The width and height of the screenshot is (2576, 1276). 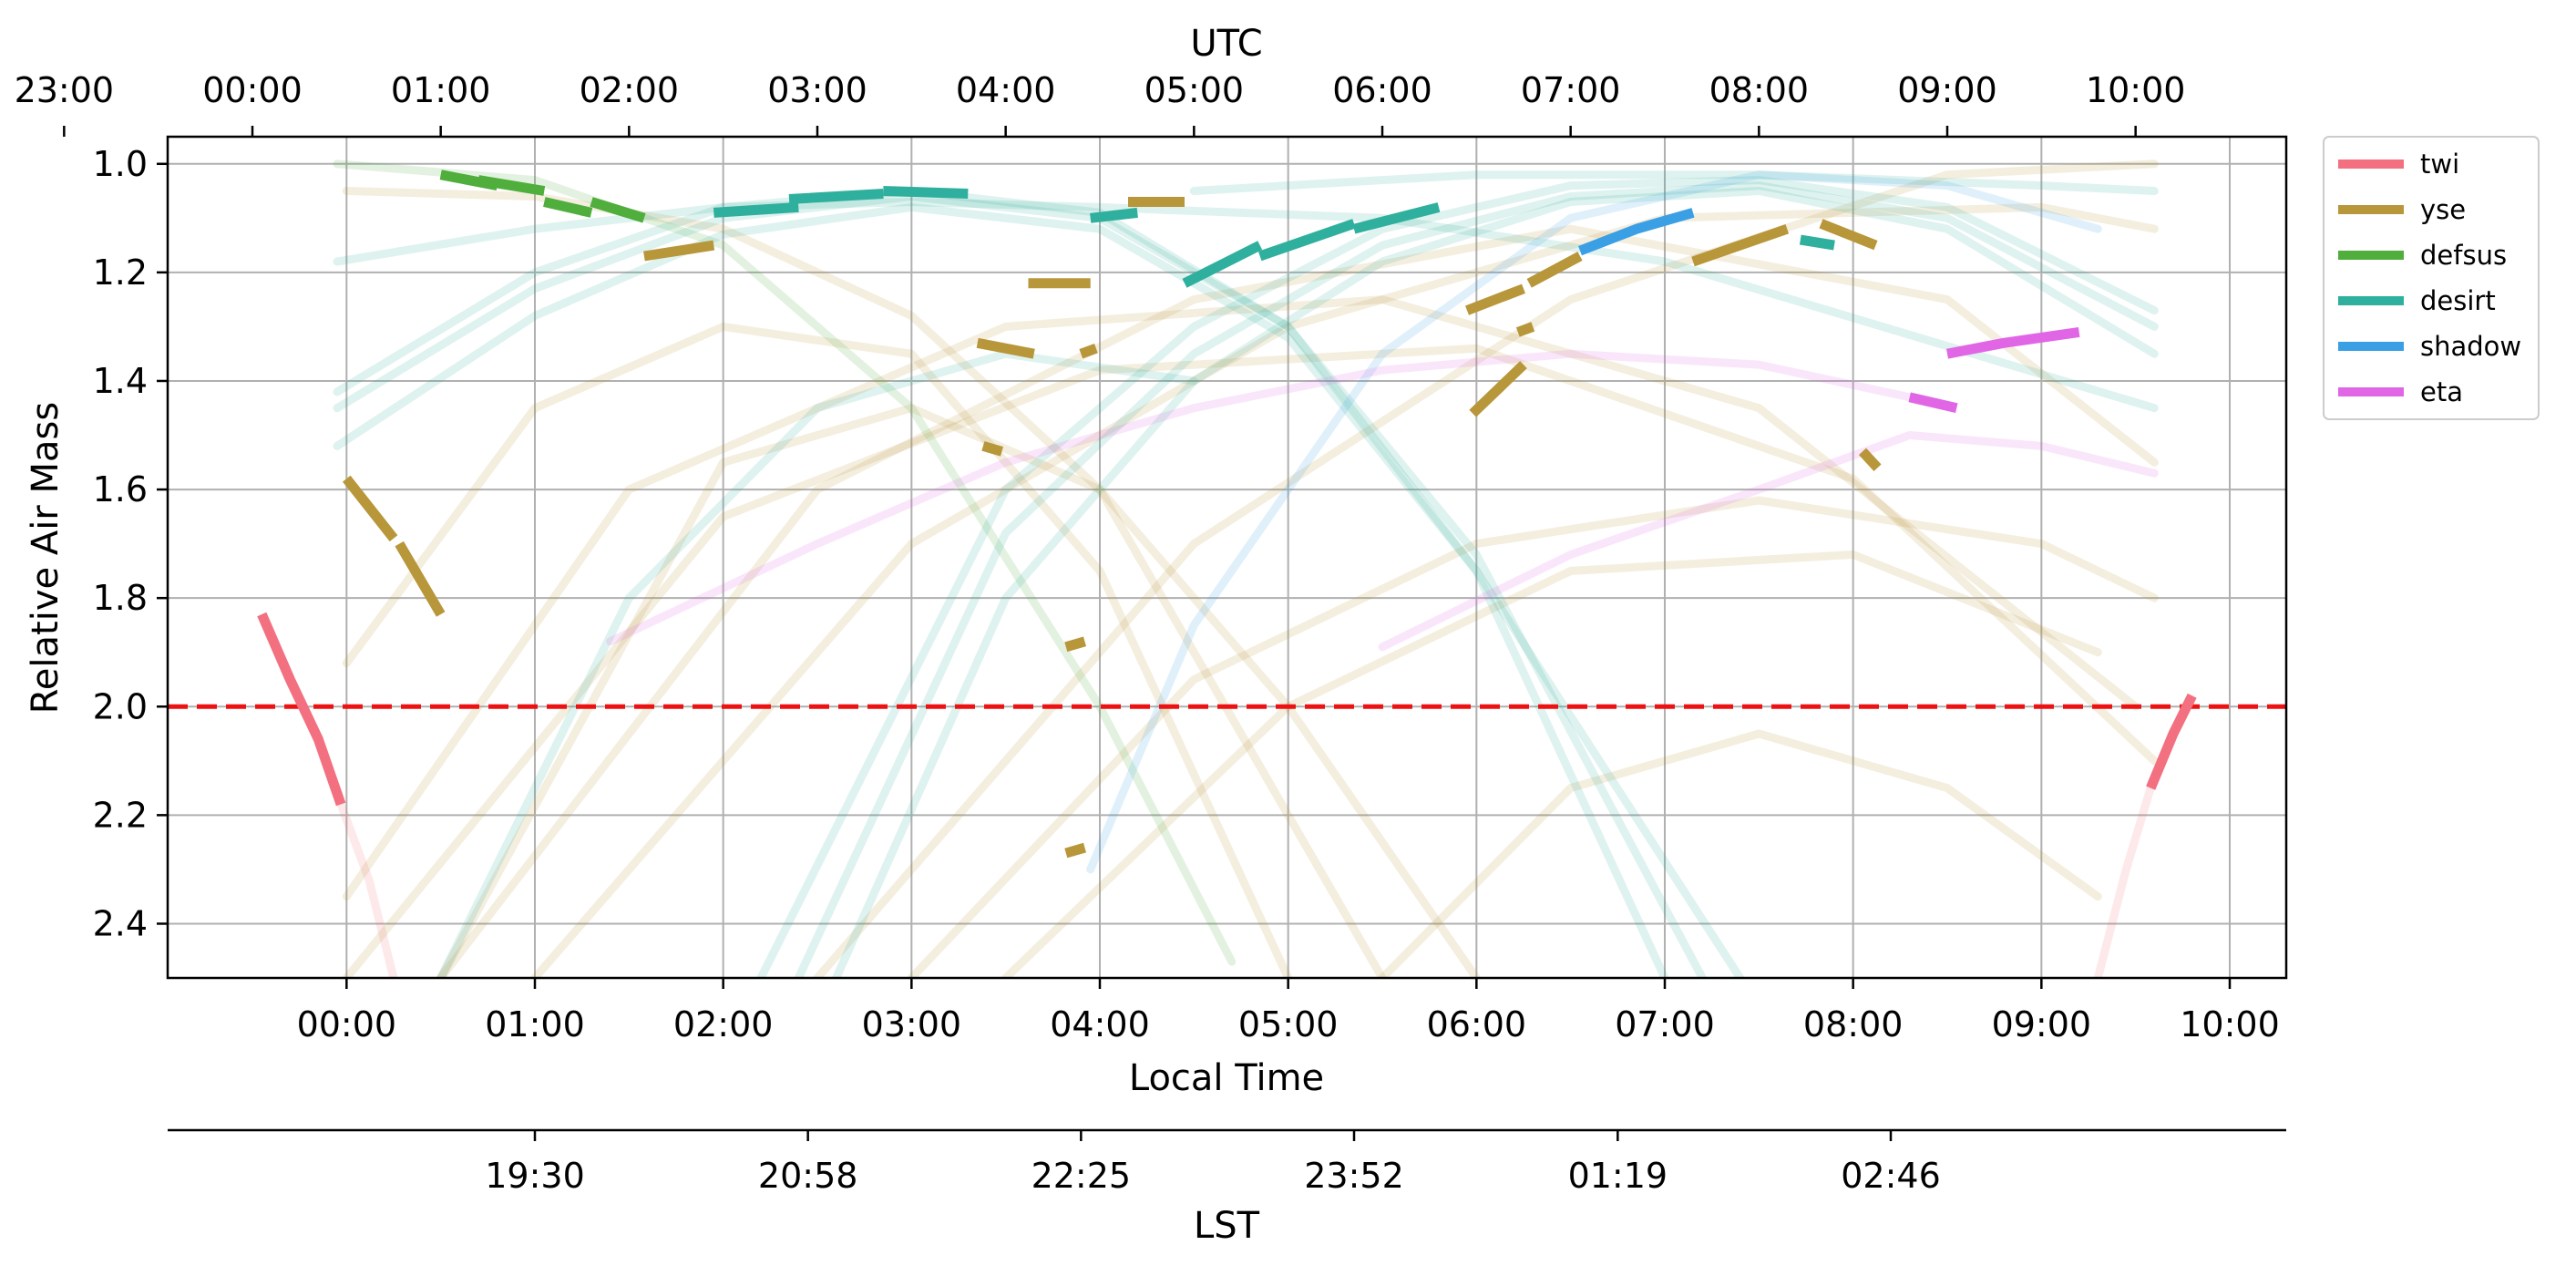 What do you see at coordinates (121, 272) in the screenshot?
I see `y-tick-label: 1.2` at bounding box center [121, 272].